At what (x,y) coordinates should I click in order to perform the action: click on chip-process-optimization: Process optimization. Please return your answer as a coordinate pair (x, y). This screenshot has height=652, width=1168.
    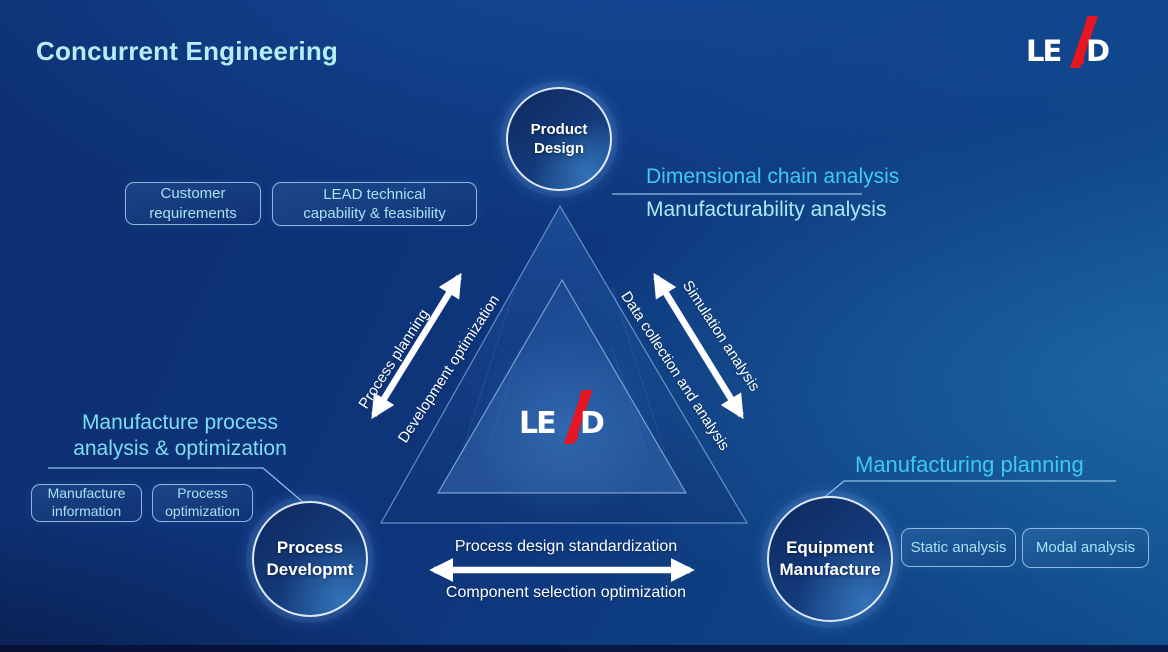
    Looking at the image, I should click on (202, 503).